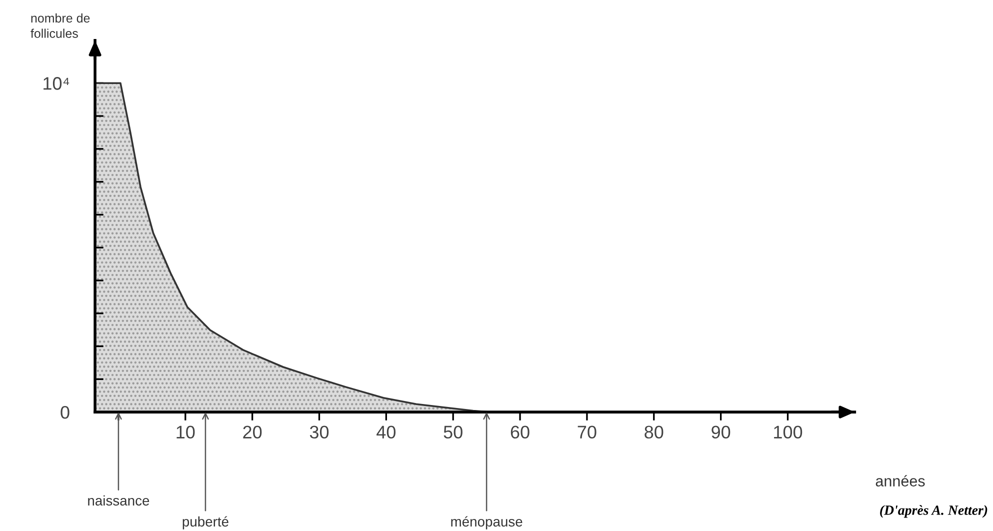 Image resolution: width=993 pixels, height=531 pixels. I want to click on annotation: puberté, so click(205, 523).